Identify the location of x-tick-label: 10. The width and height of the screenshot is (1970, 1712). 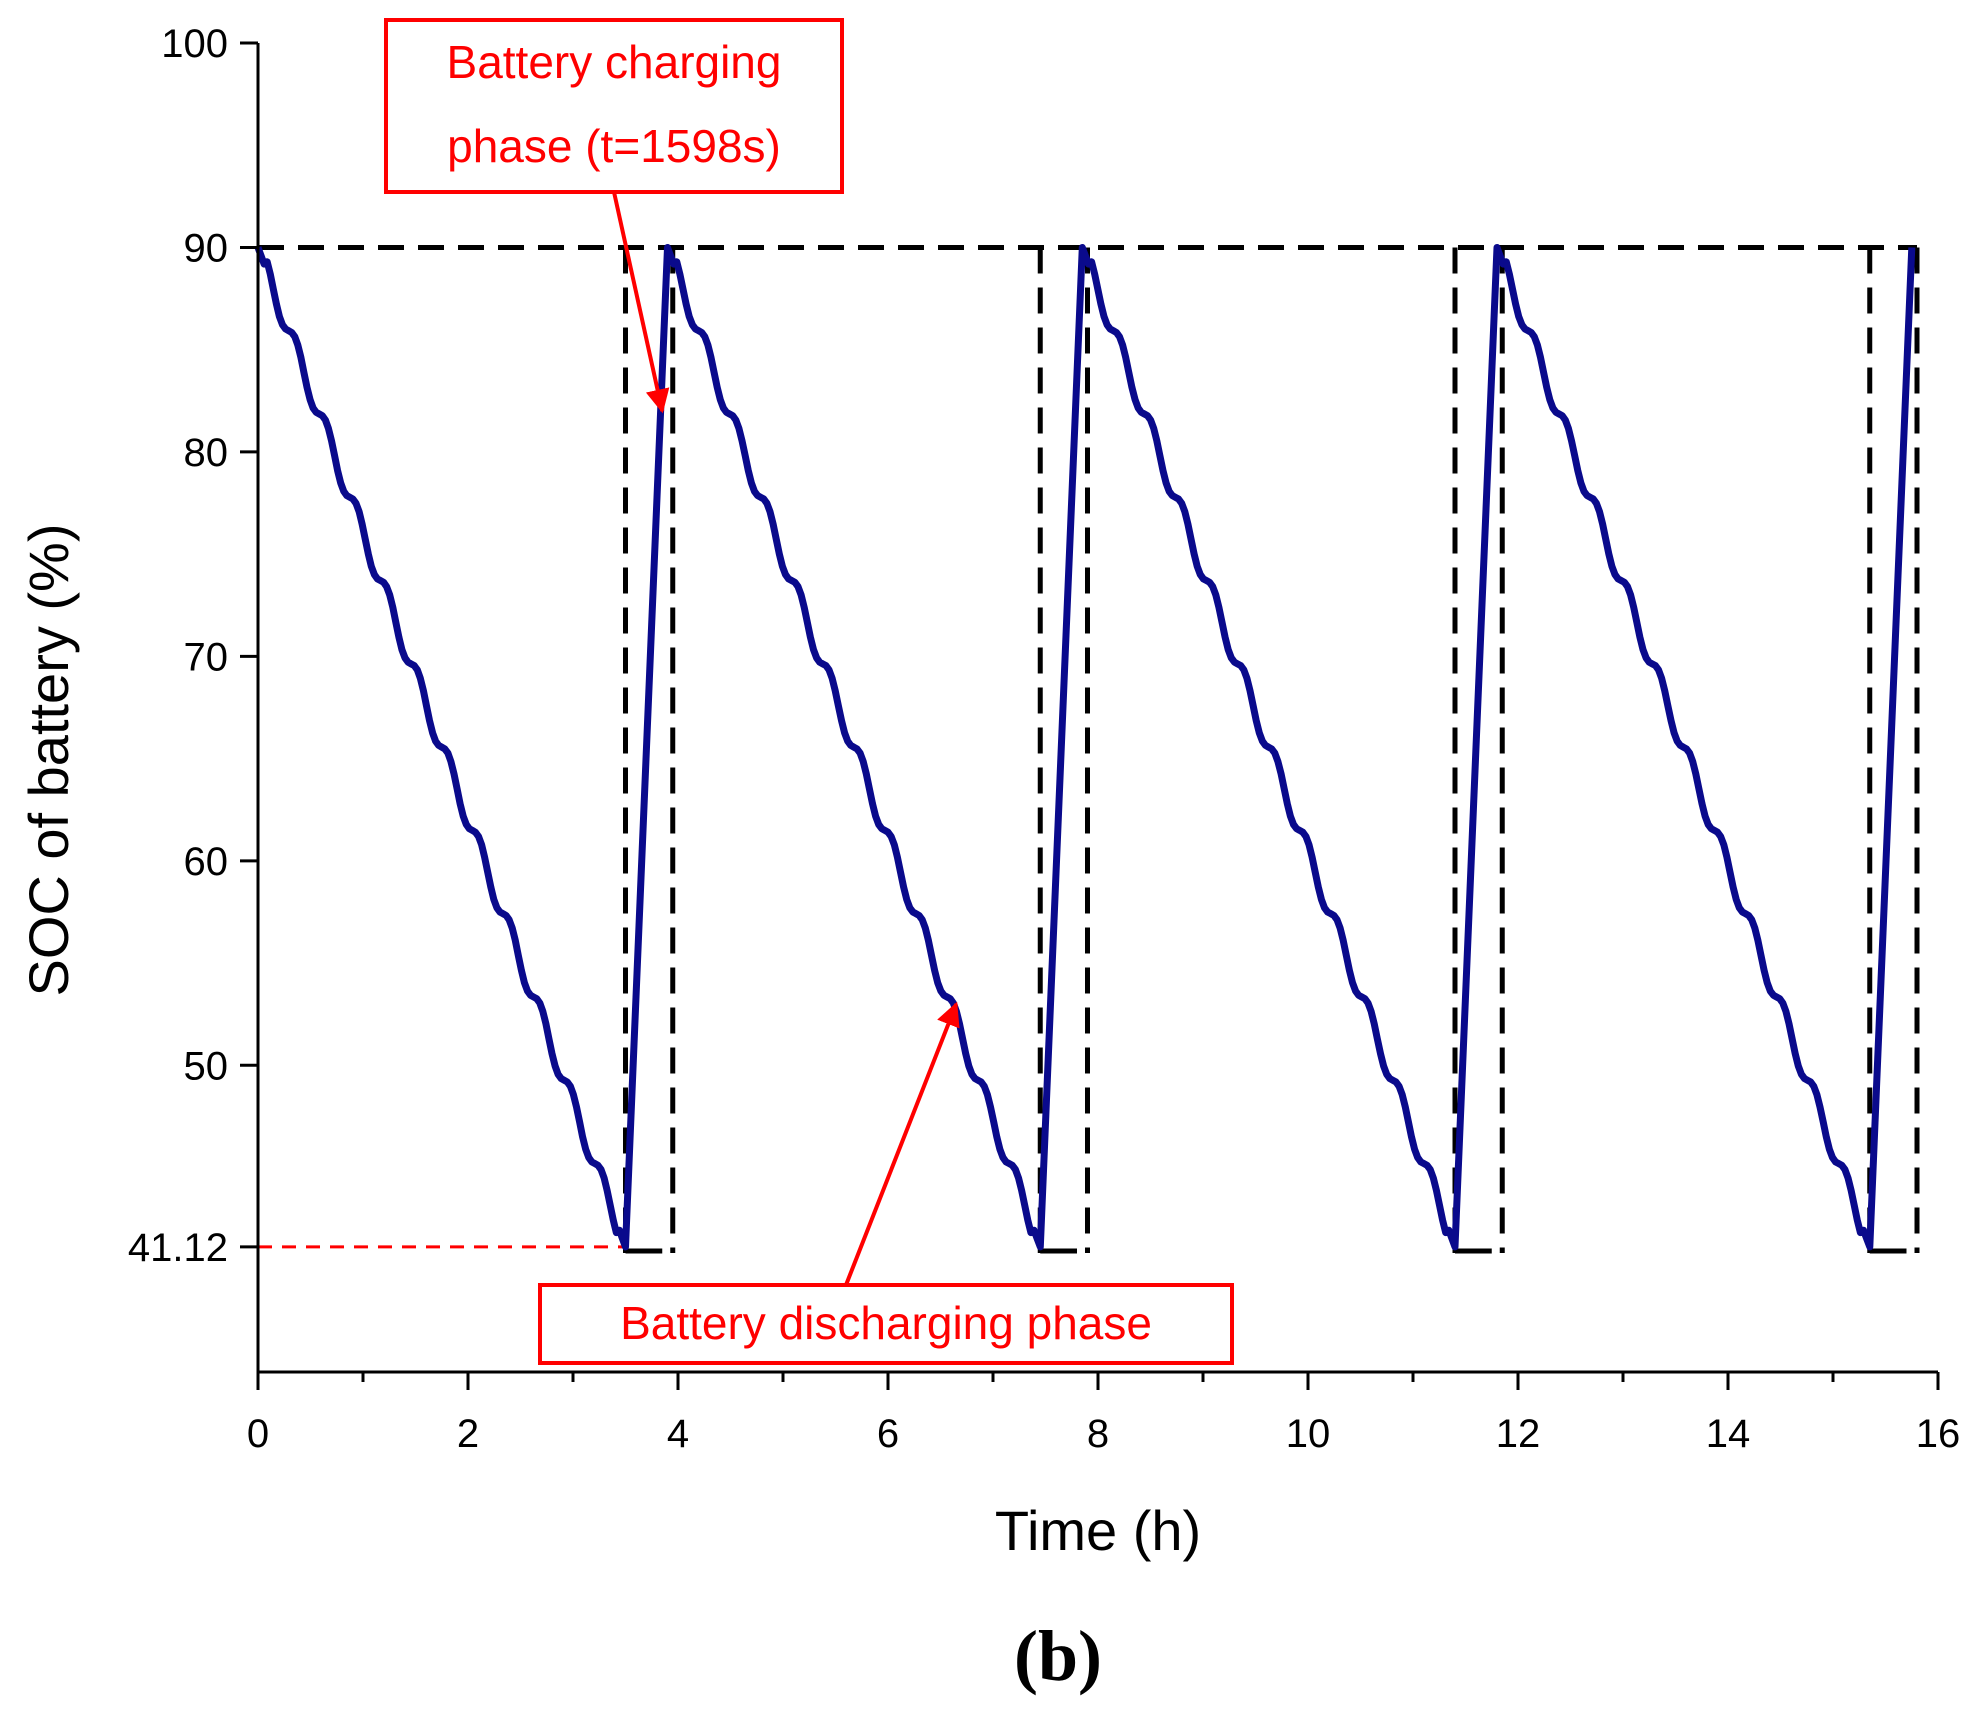
(1308, 1434).